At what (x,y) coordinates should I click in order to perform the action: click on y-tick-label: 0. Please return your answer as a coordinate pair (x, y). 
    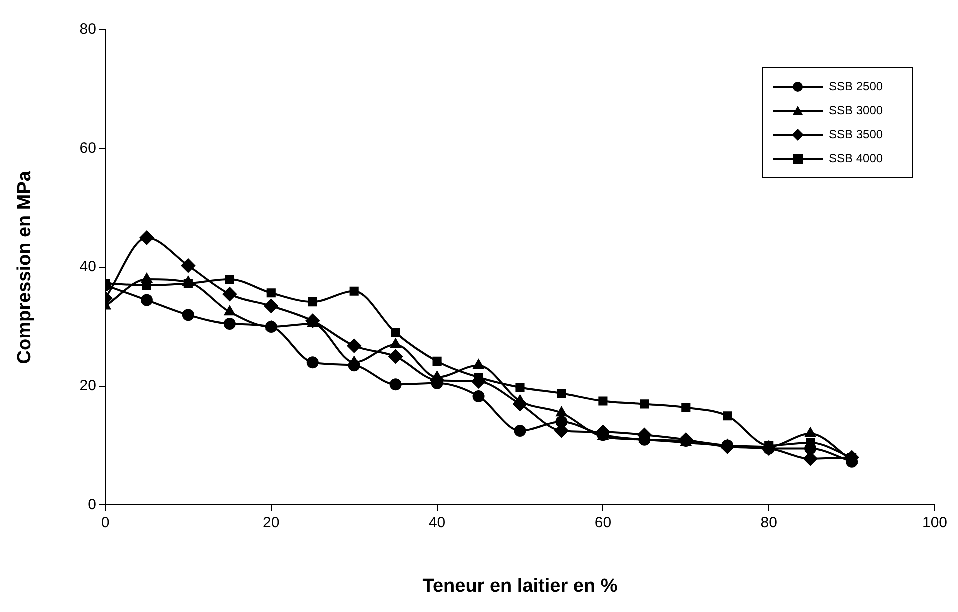
    Looking at the image, I should click on (92, 505).